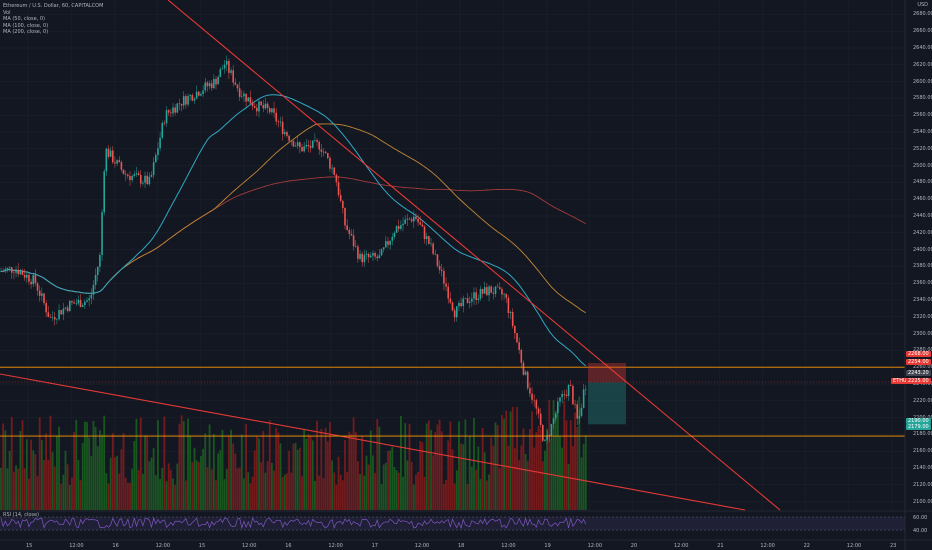 Image resolution: width=932 pixels, height=550 pixels. What do you see at coordinates (918, 421) in the screenshot?
I see `price-tag-green: 2190.00` at bounding box center [918, 421].